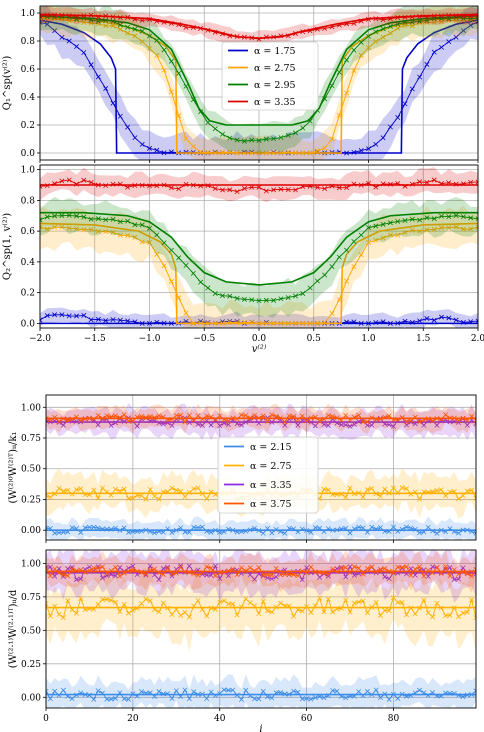  I want to click on legend-box, so click(270, 76).